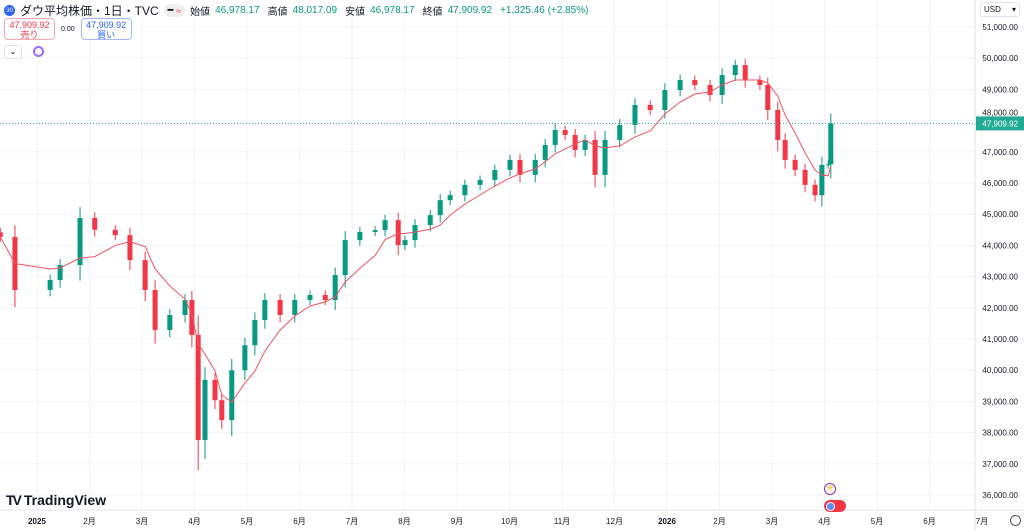  I want to click on y-tick-label: 39,000.00, so click(1000, 401).